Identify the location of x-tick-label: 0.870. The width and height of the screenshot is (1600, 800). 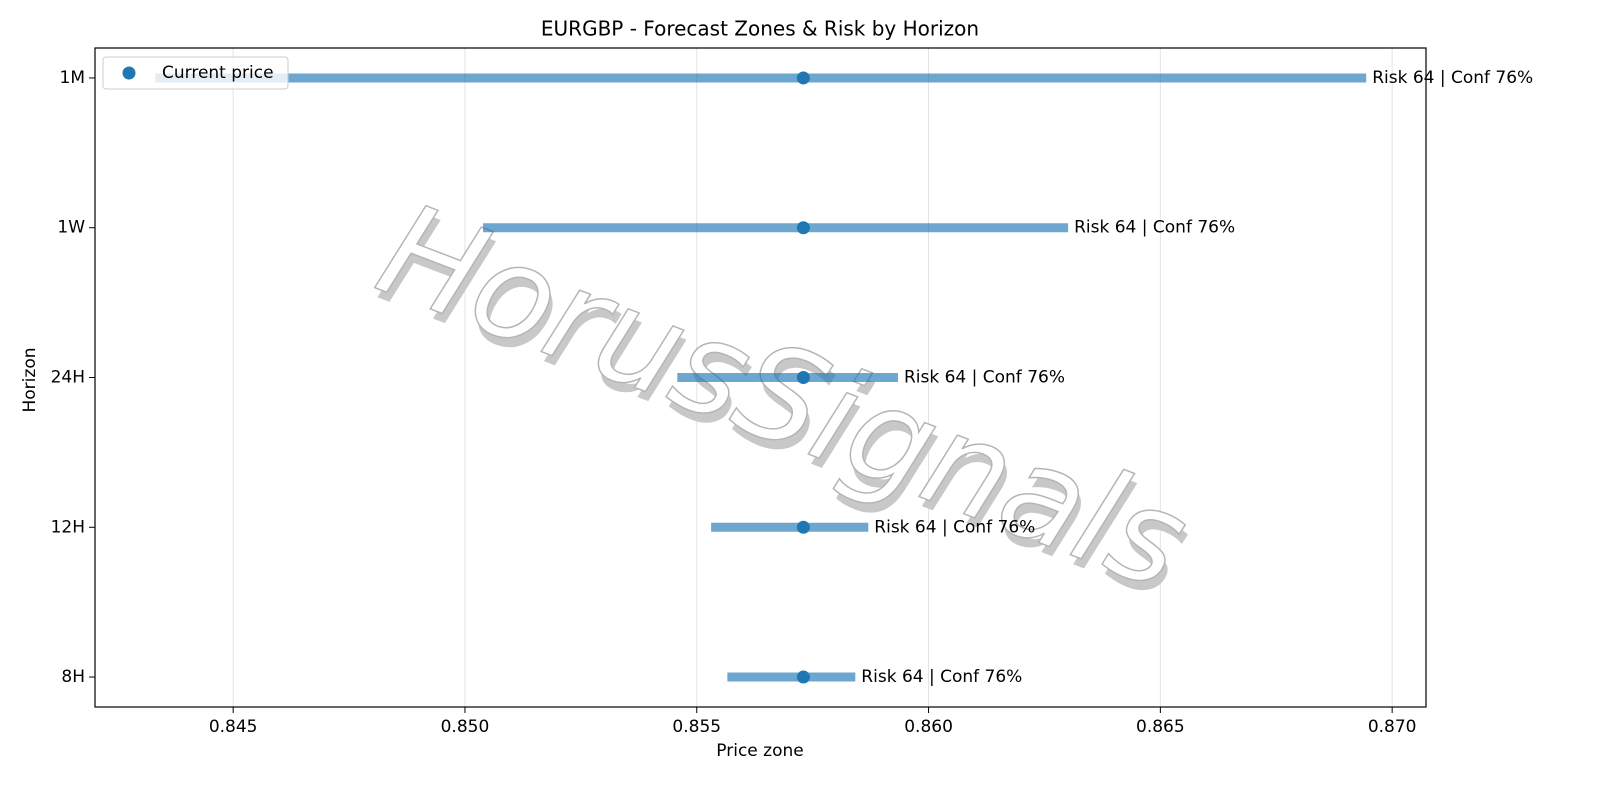
(1392, 727).